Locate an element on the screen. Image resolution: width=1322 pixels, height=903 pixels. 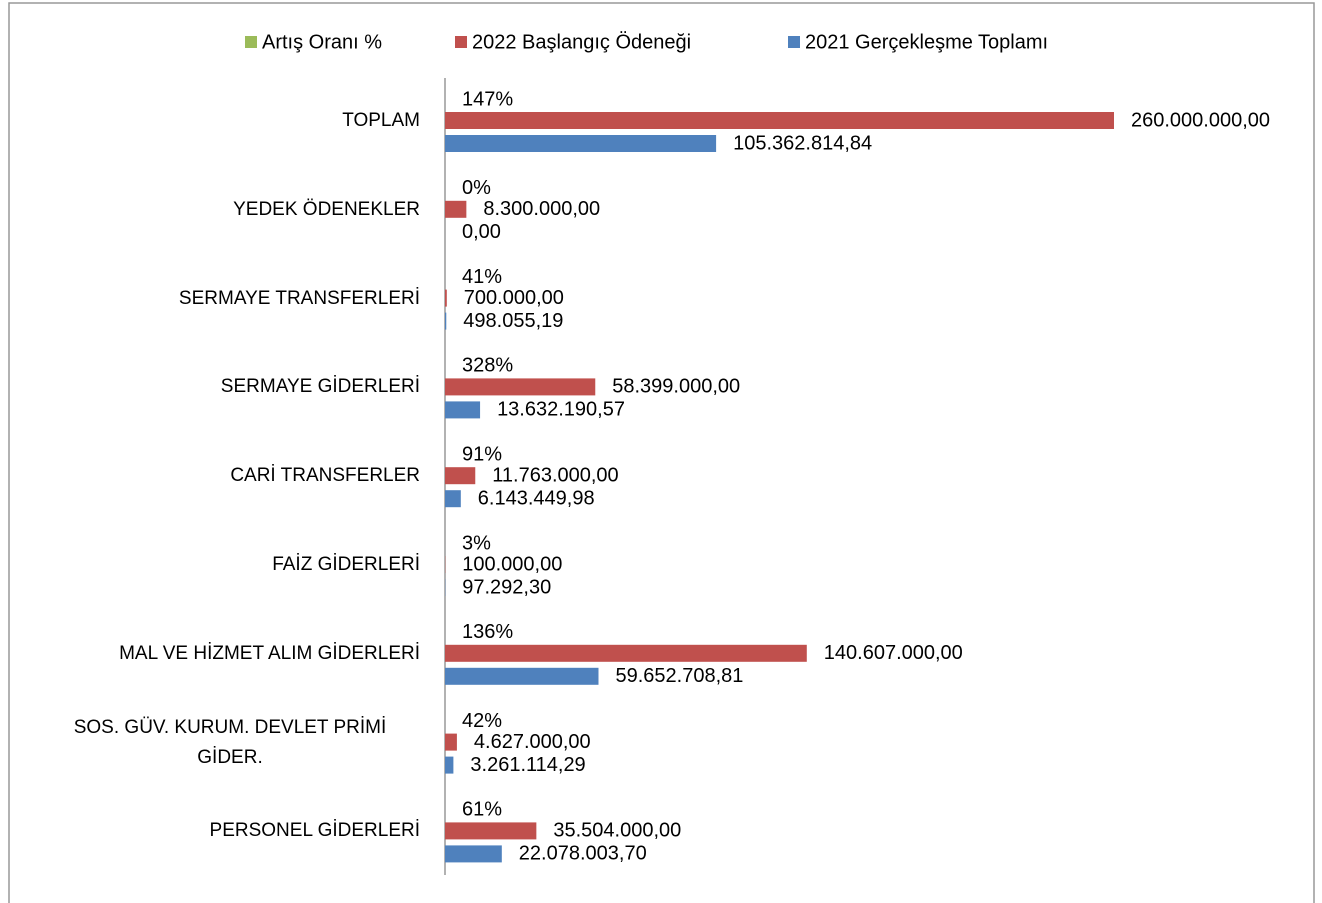
data-label: 42% is located at coordinates (482, 721).